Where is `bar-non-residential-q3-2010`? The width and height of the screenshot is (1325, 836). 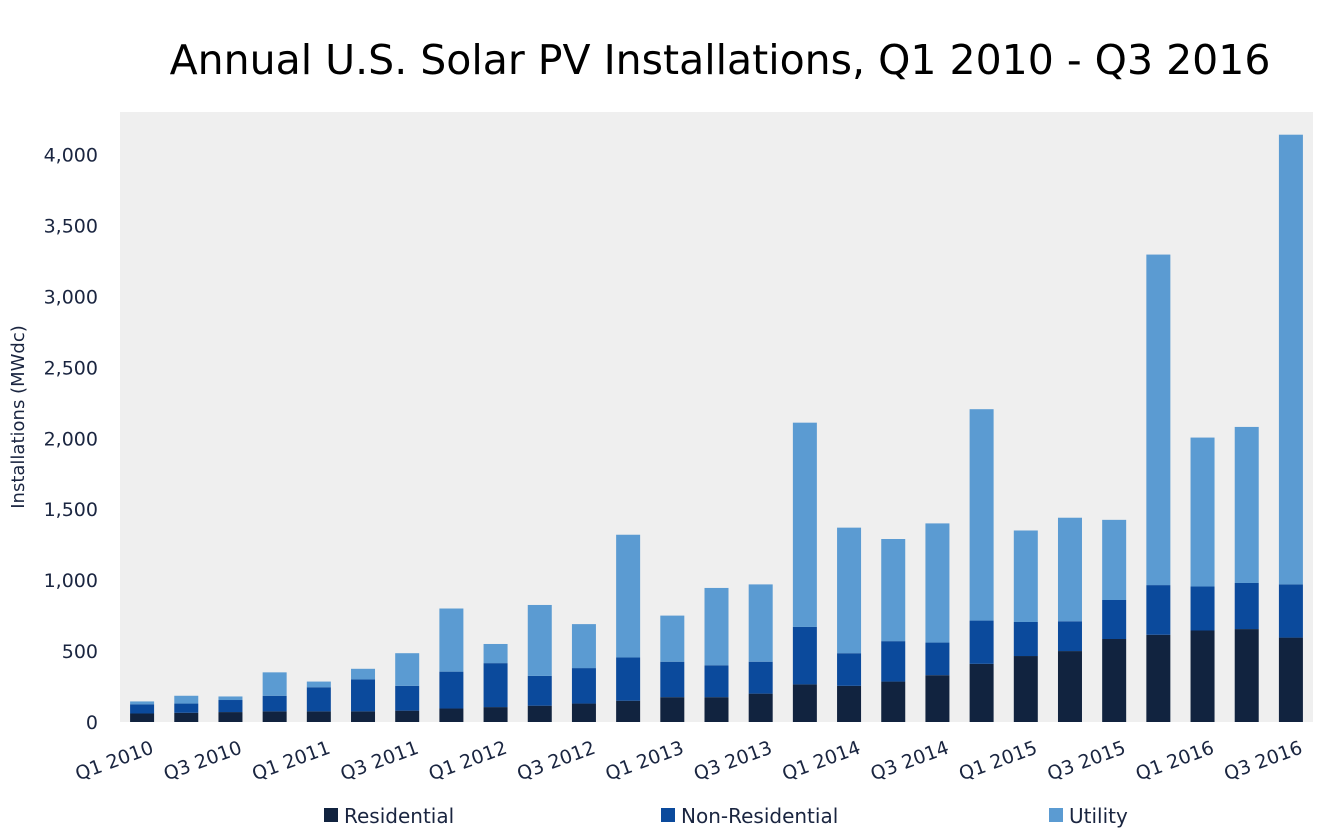
bar-non-residential-q3-2010 is located at coordinates (230, 706).